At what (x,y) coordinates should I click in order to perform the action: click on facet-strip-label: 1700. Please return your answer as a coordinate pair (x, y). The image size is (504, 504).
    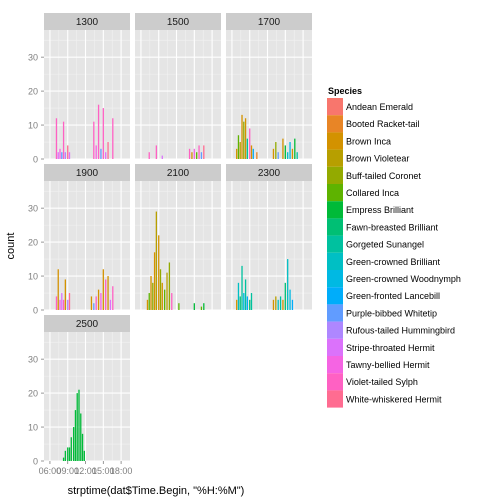
    Looking at the image, I should click on (269, 22).